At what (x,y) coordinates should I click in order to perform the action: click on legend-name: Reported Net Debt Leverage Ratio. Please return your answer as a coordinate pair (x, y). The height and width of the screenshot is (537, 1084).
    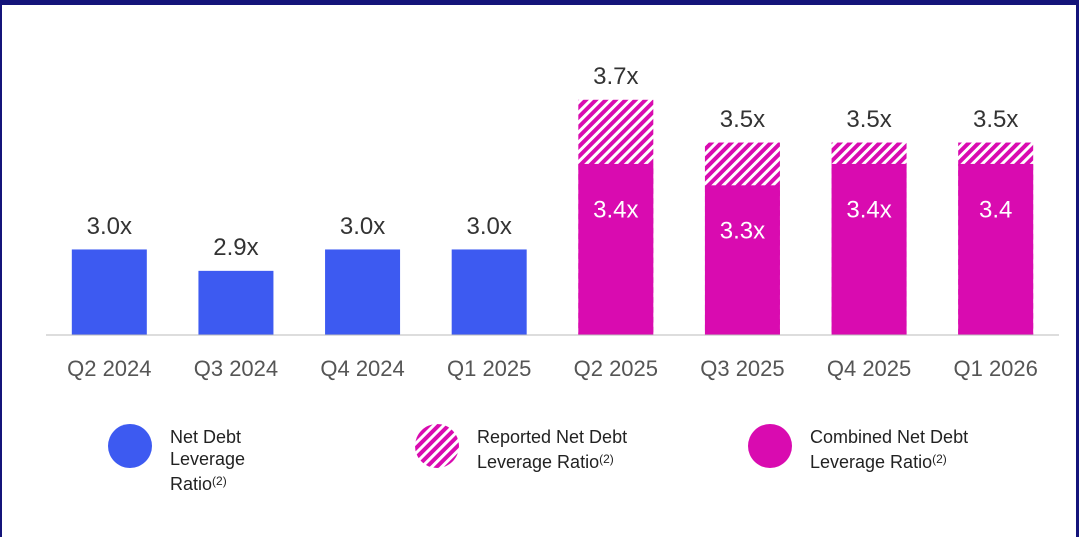
    Looking at the image, I should click on (552, 449).